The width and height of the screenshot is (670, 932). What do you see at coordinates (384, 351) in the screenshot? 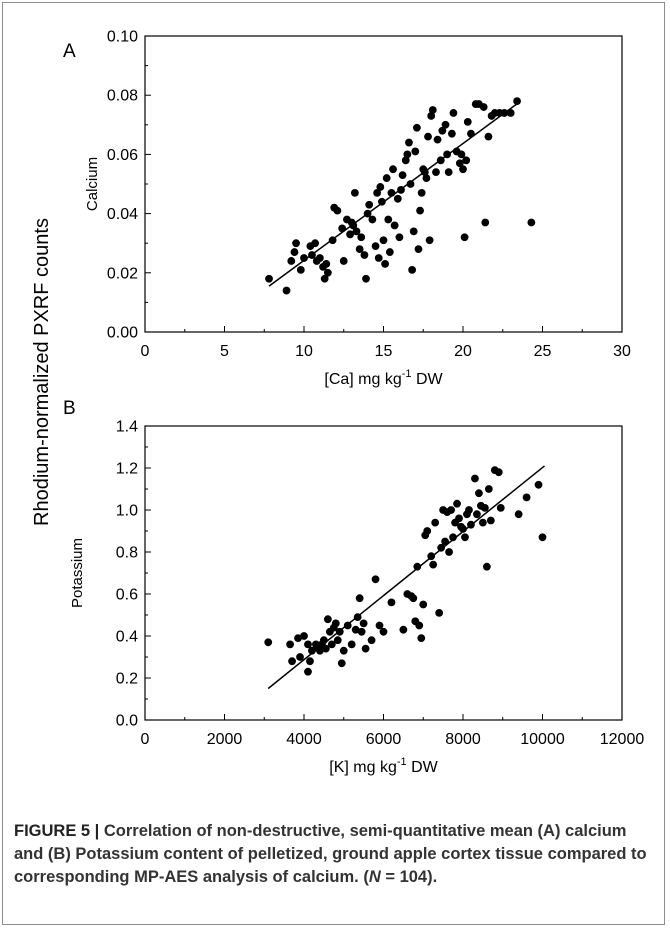
I see `x-tick-label: 15` at bounding box center [384, 351].